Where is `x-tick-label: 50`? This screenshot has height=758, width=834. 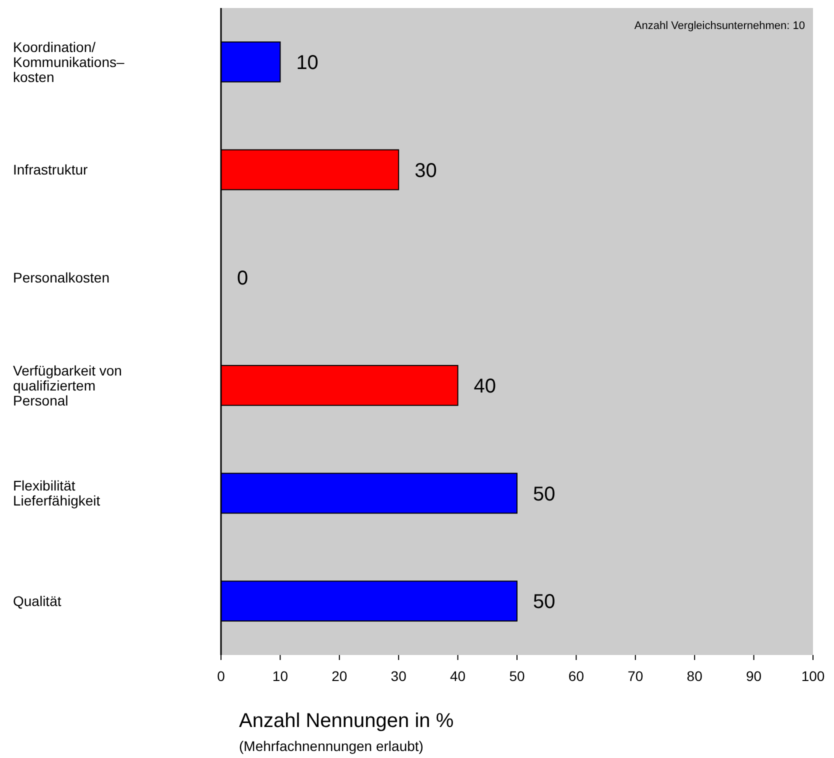 x-tick-label: 50 is located at coordinates (517, 676).